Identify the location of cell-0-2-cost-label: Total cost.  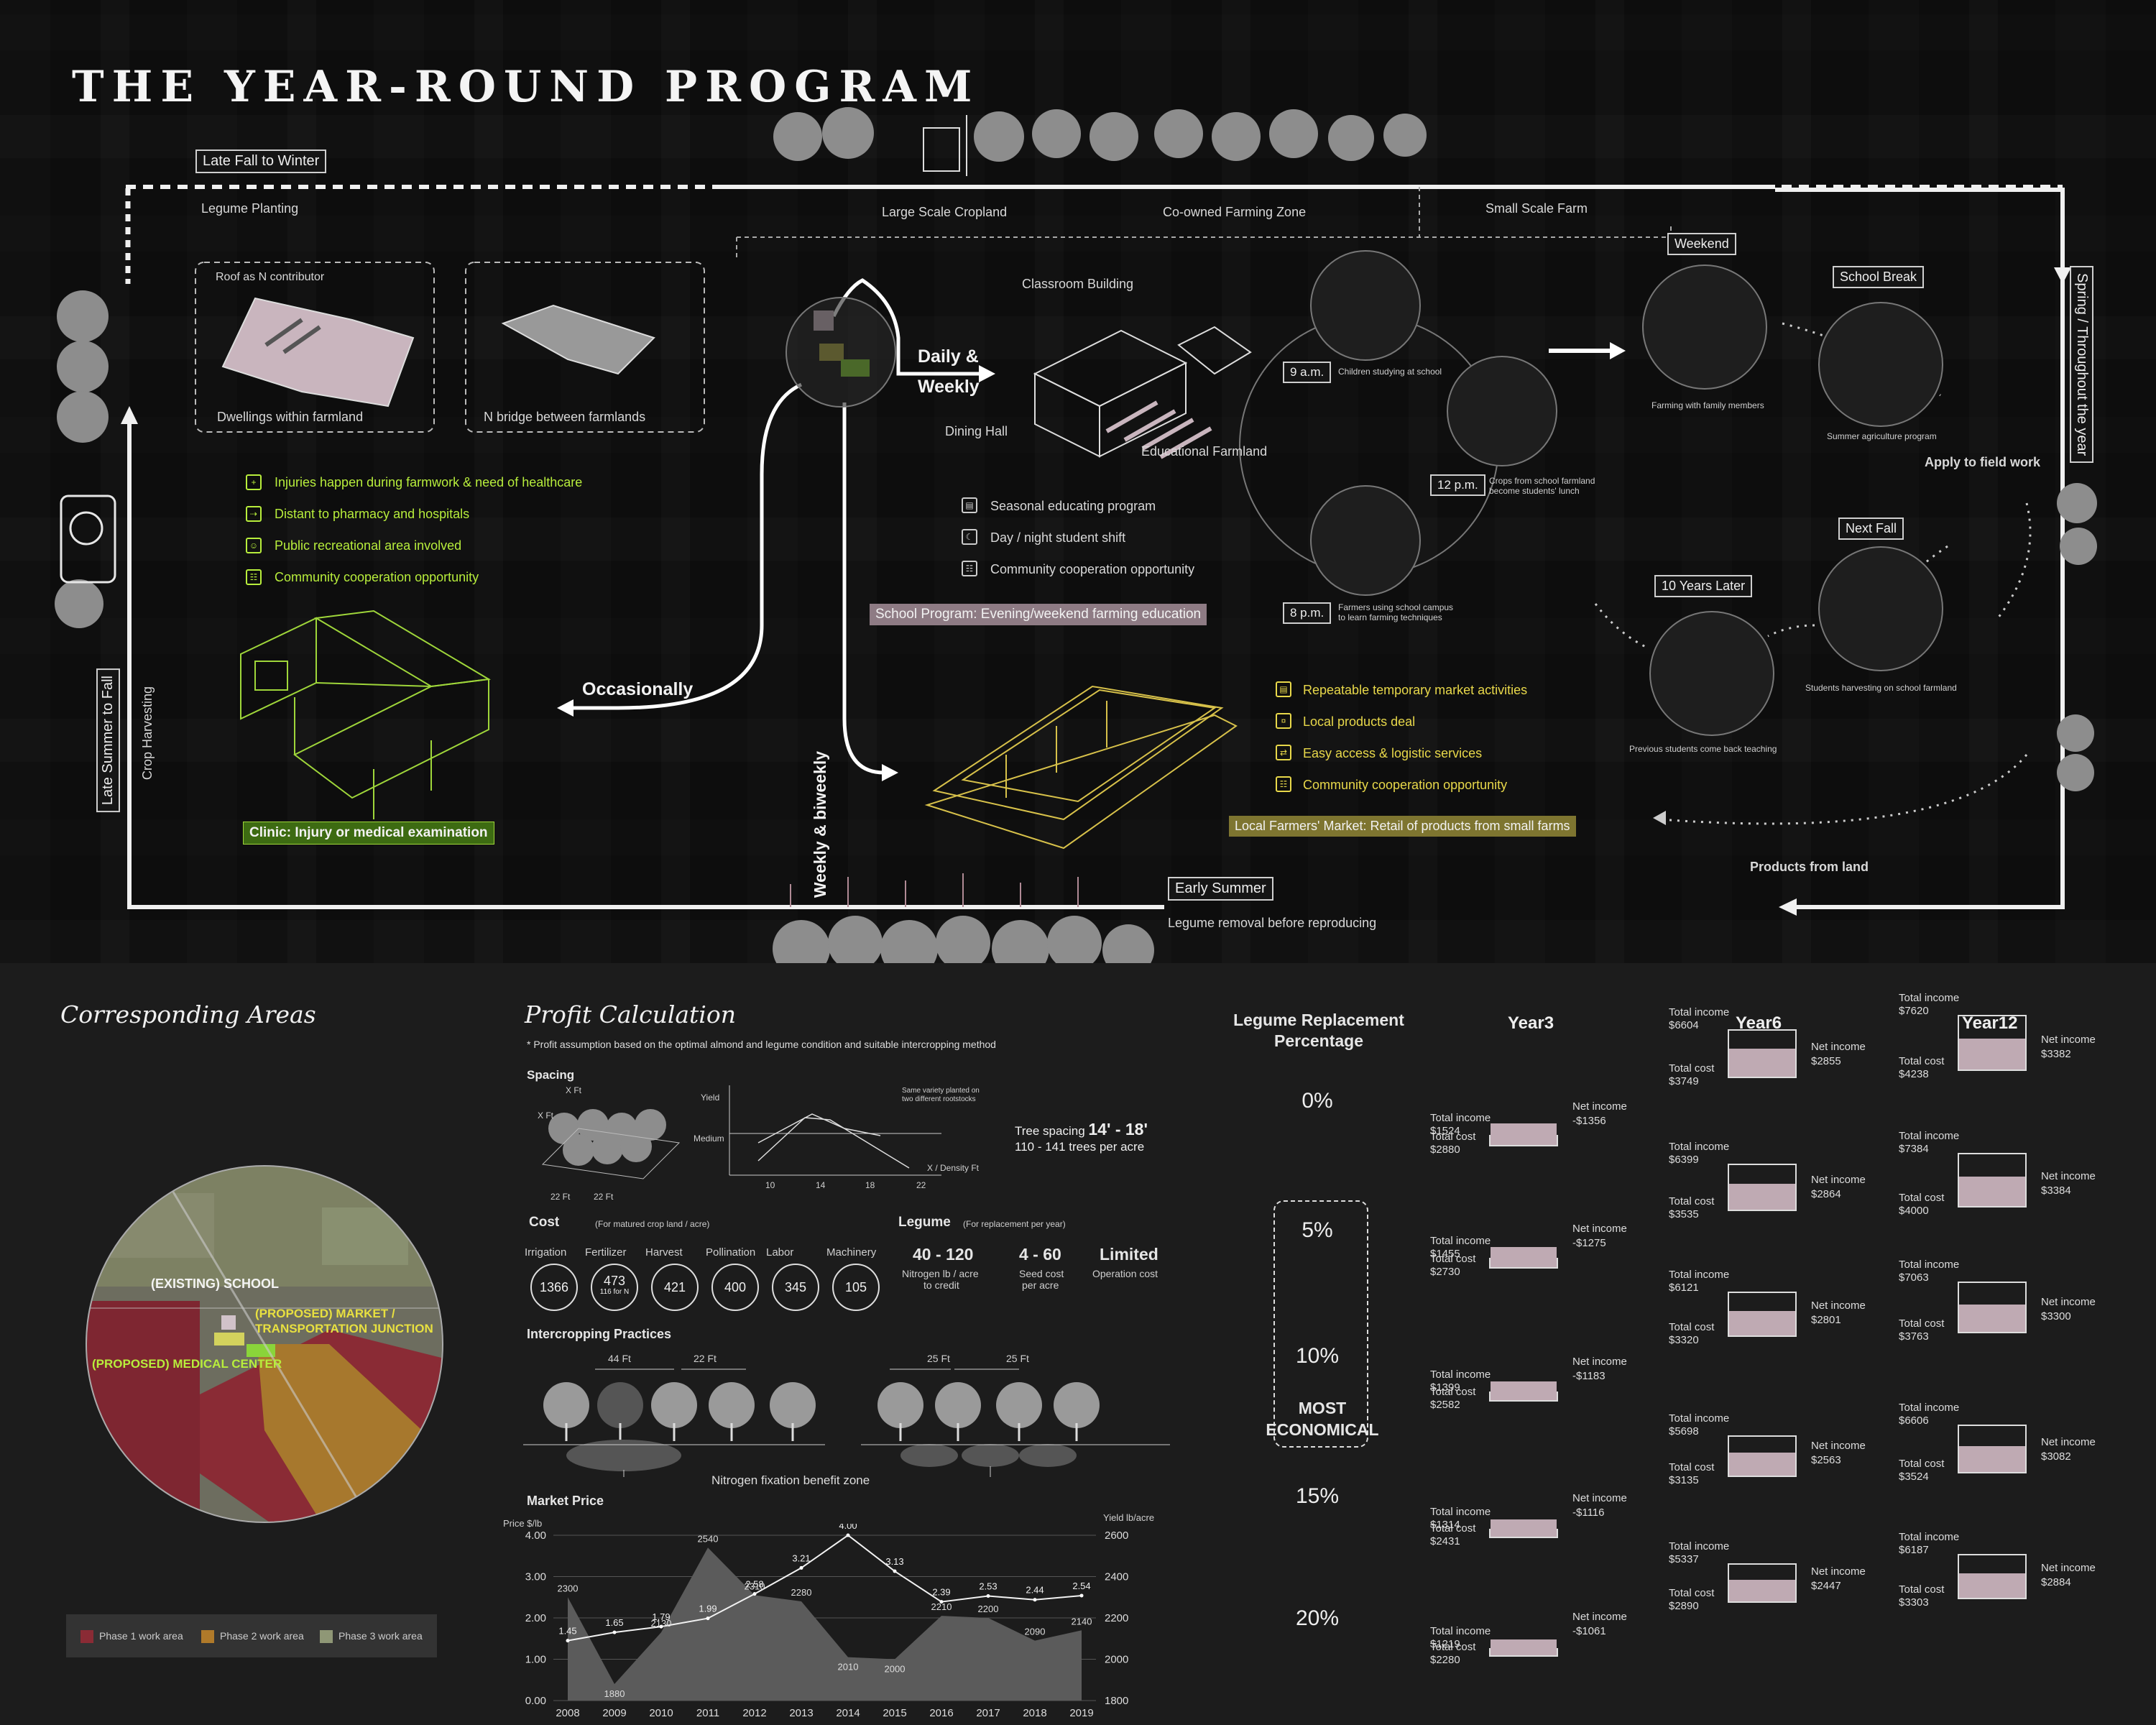
(1922, 1061).